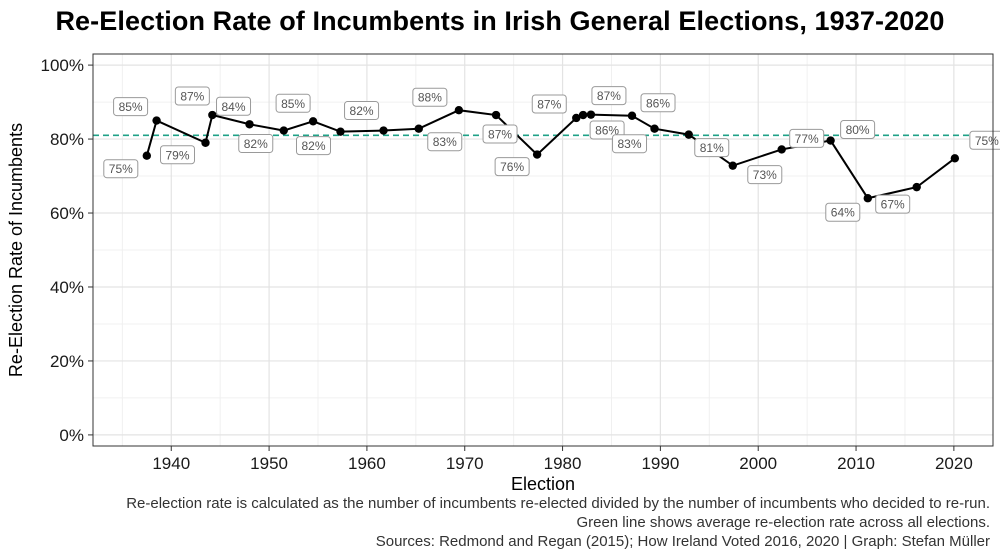  I want to click on point-label-text: 73%, so click(765, 175).